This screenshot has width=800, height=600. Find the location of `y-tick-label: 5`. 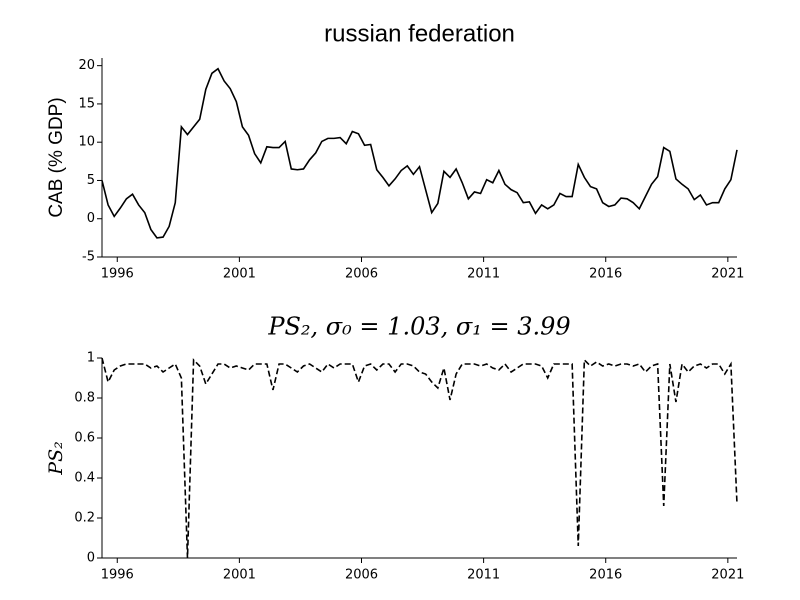

y-tick-label: 5 is located at coordinates (91, 180).